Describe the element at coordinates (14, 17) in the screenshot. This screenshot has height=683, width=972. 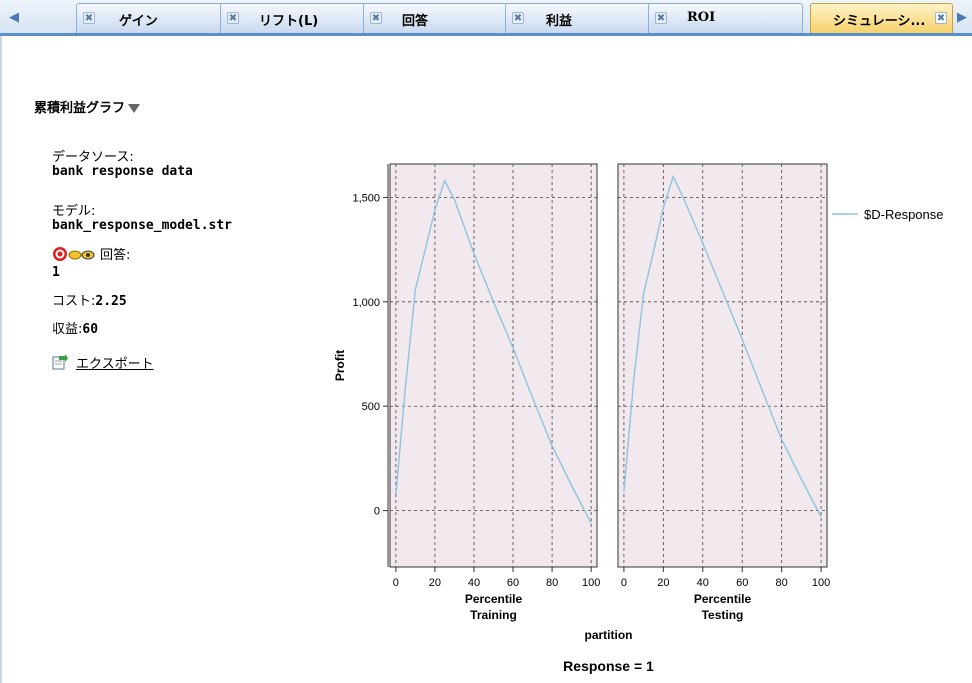
I see `scroll-left-arrow-icon: ◀` at that location.